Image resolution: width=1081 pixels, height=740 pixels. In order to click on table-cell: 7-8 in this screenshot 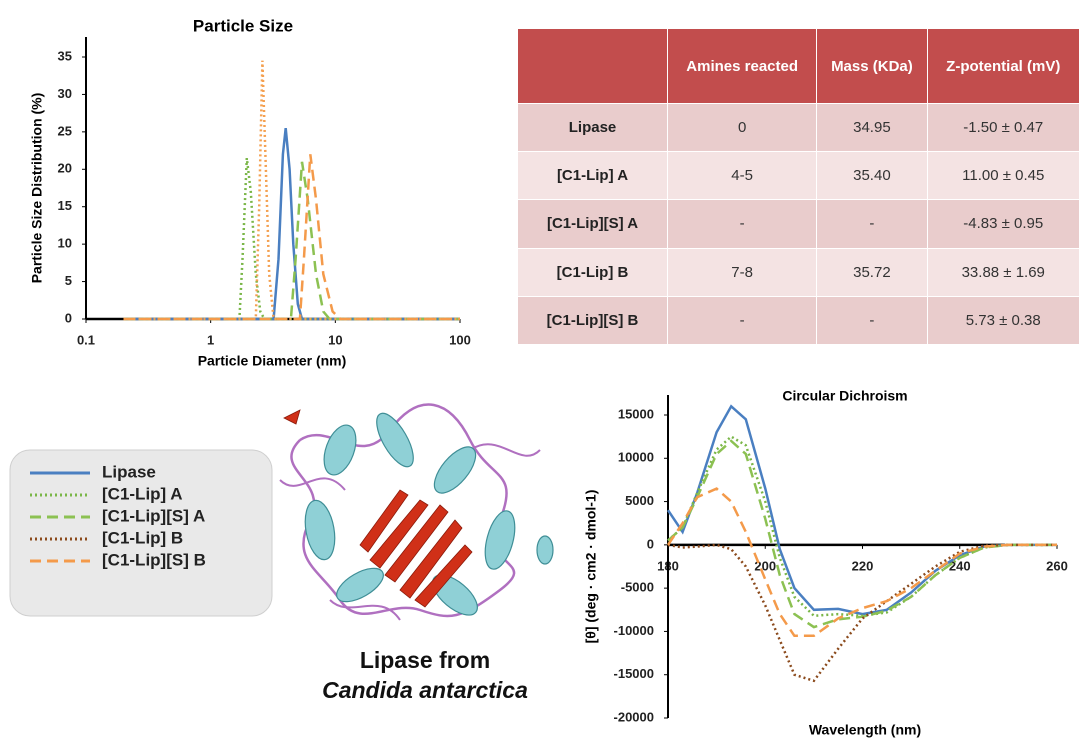, I will do `click(742, 272)`.